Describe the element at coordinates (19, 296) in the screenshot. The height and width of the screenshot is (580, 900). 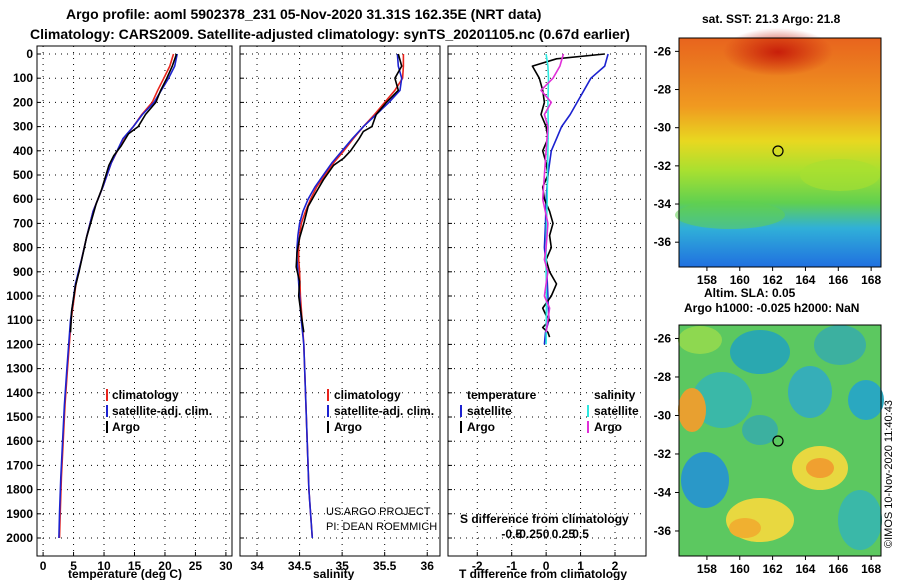
I see `depth-tick-label: 1000` at that location.